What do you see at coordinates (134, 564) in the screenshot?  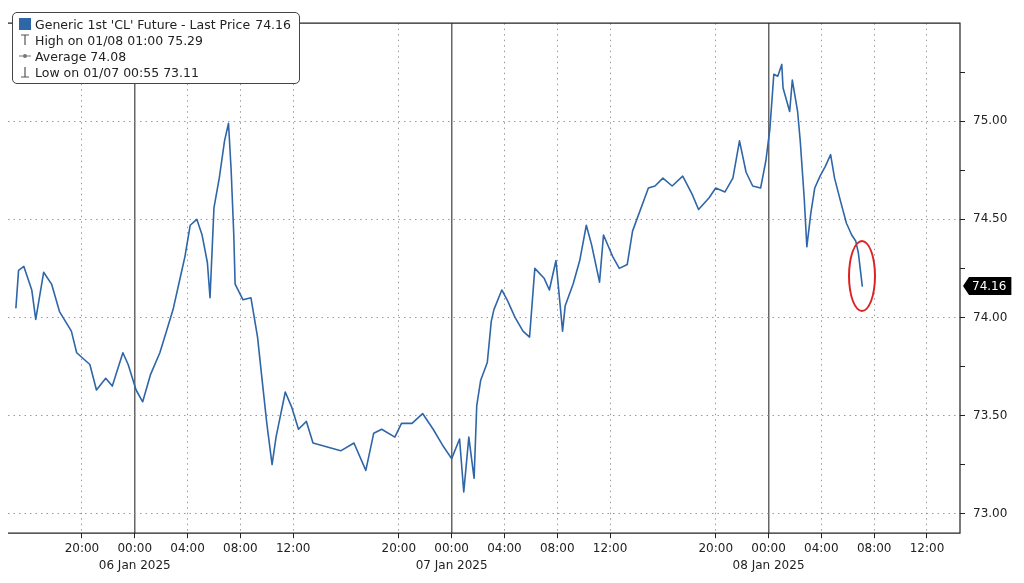 I see `x2-tick-label: 06 Jan 2025` at bounding box center [134, 564].